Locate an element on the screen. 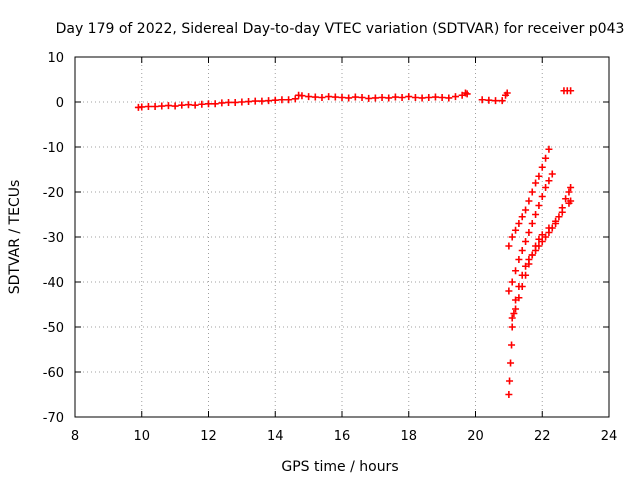 The height and width of the screenshot is (480, 640). x-tick-label: 14 is located at coordinates (275, 436).